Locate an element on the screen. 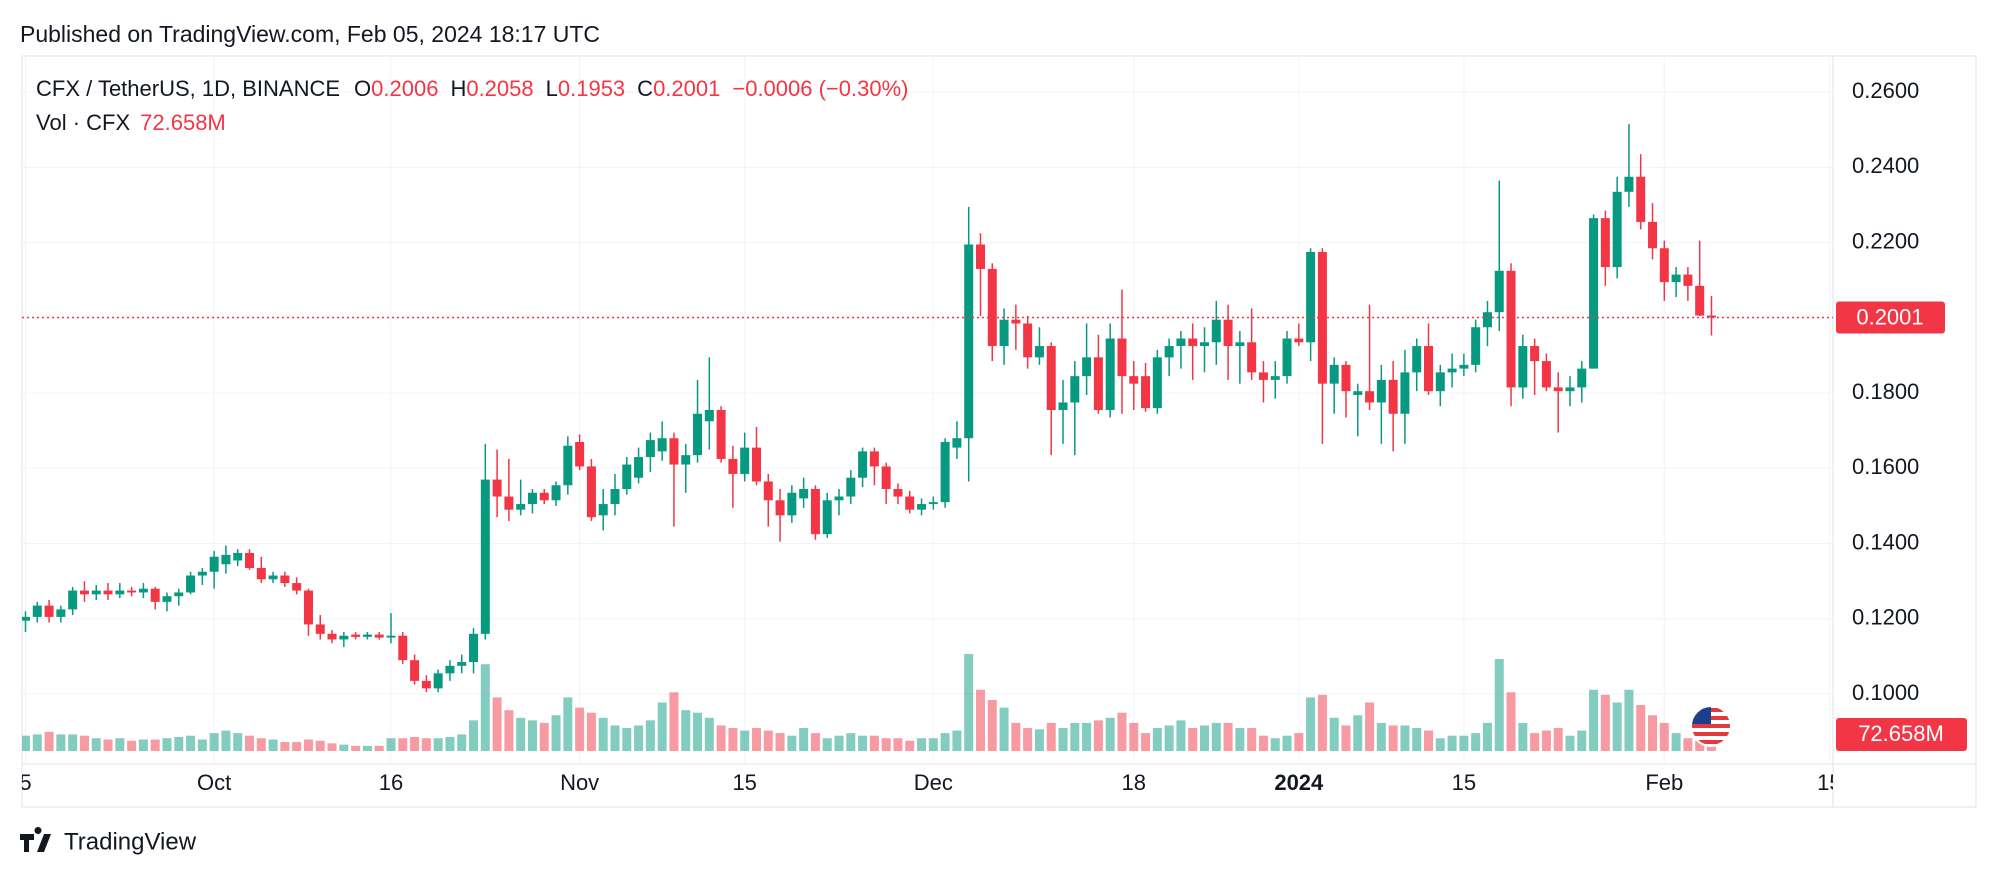 This screenshot has height=878, width=1996. x-tick-label: Nov is located at coordinates (579, 782).